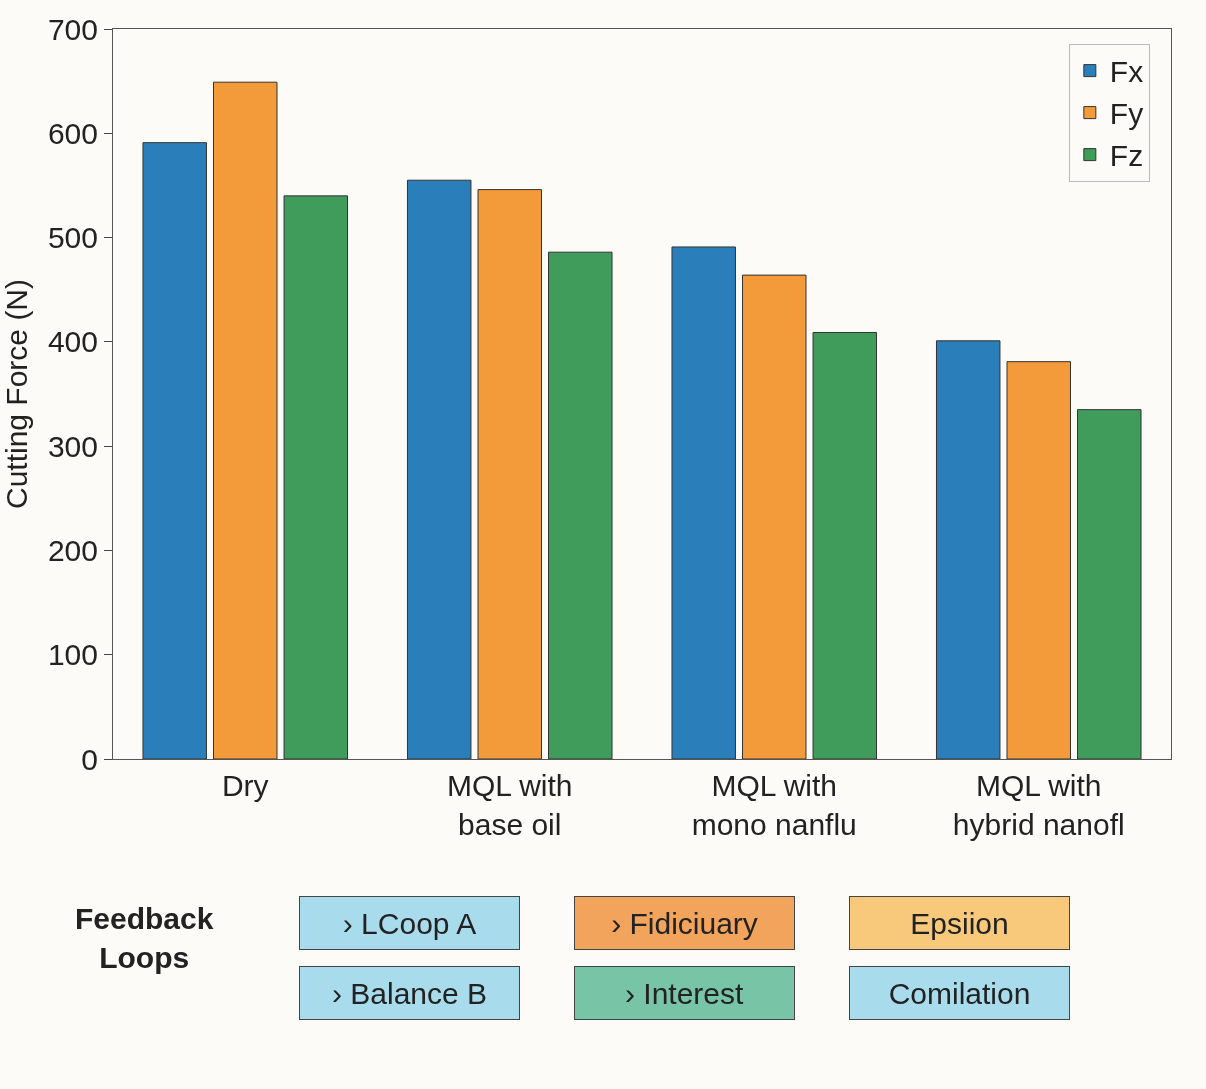  What do you see at coordinates (409, 923) in the screenshot?
I see `text: › LCoop A` at bounding box center [409, 923].